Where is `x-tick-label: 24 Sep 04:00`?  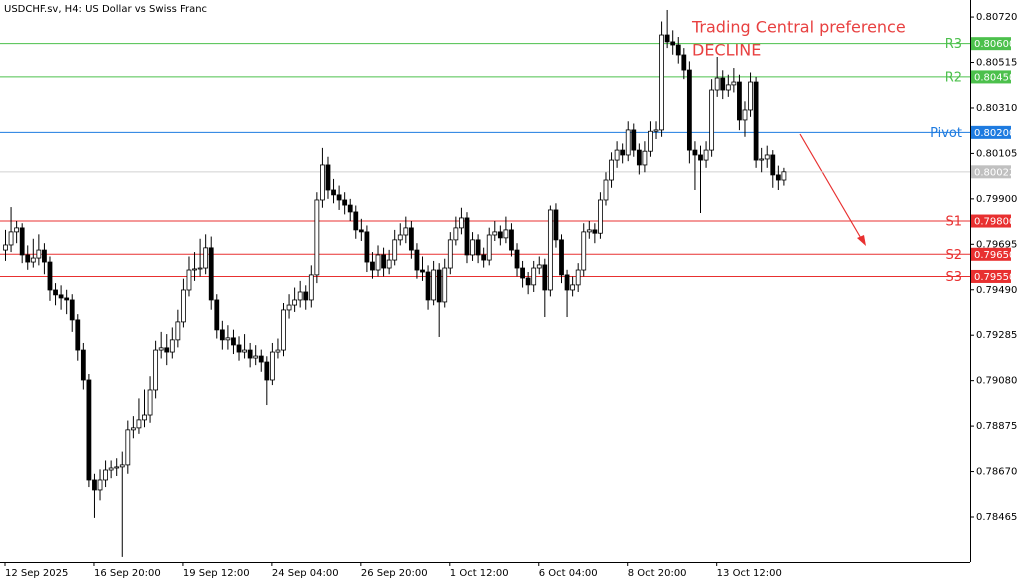 x-tick-label: 24 Sep 04:00 is located at coordinates (305, 573).